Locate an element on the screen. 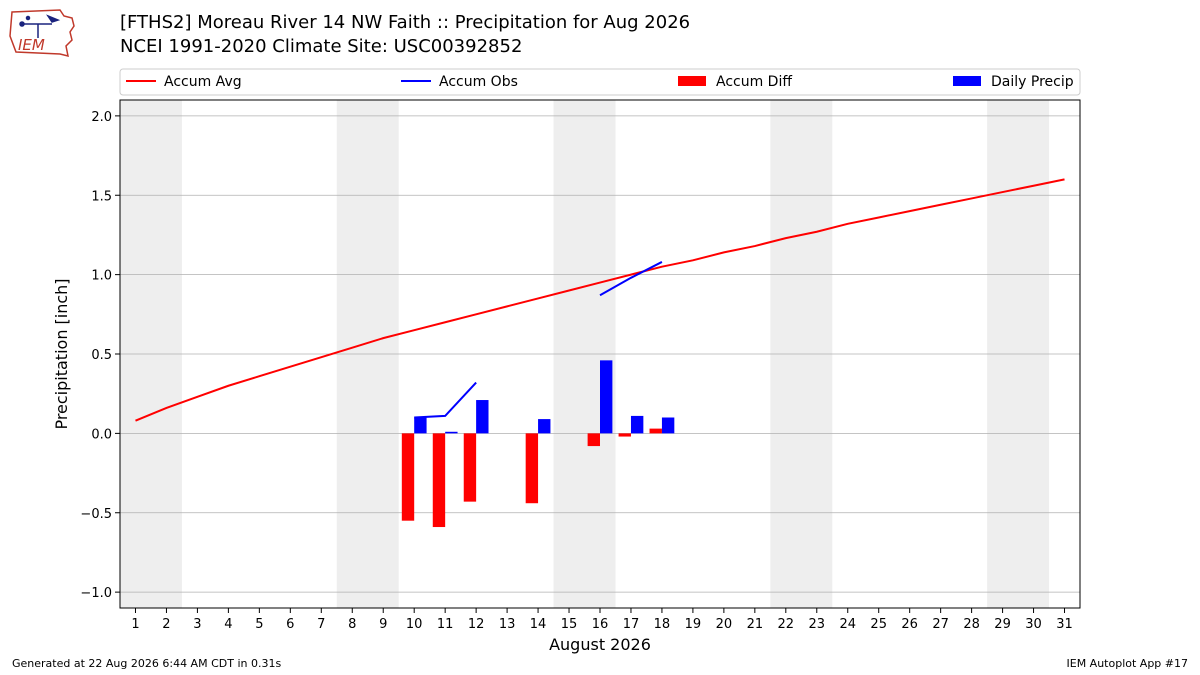 The width and height of the screenshot is (1200, 675). x-tick-label: 4 is located at coordinates (228, 624).